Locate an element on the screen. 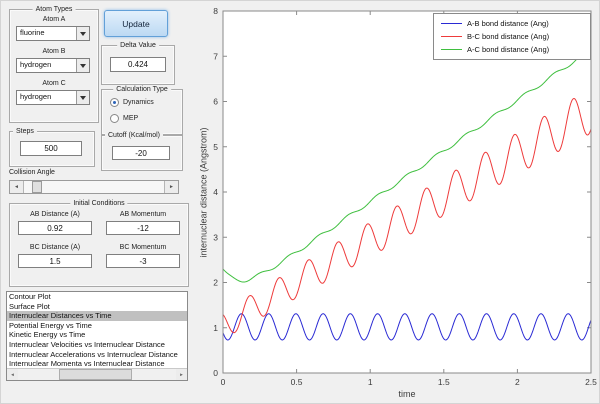 The image size is (600, 404). x-tick-label: 2 is located at coordinates (517, 382).